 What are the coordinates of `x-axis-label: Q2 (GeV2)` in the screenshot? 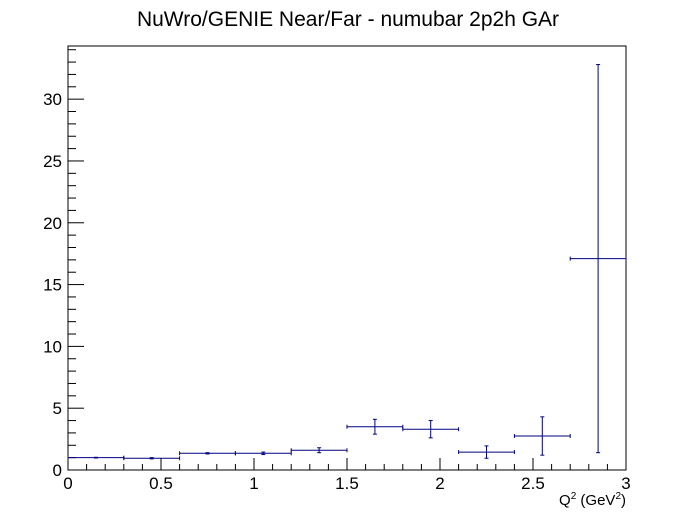 It's located at (592, 500).